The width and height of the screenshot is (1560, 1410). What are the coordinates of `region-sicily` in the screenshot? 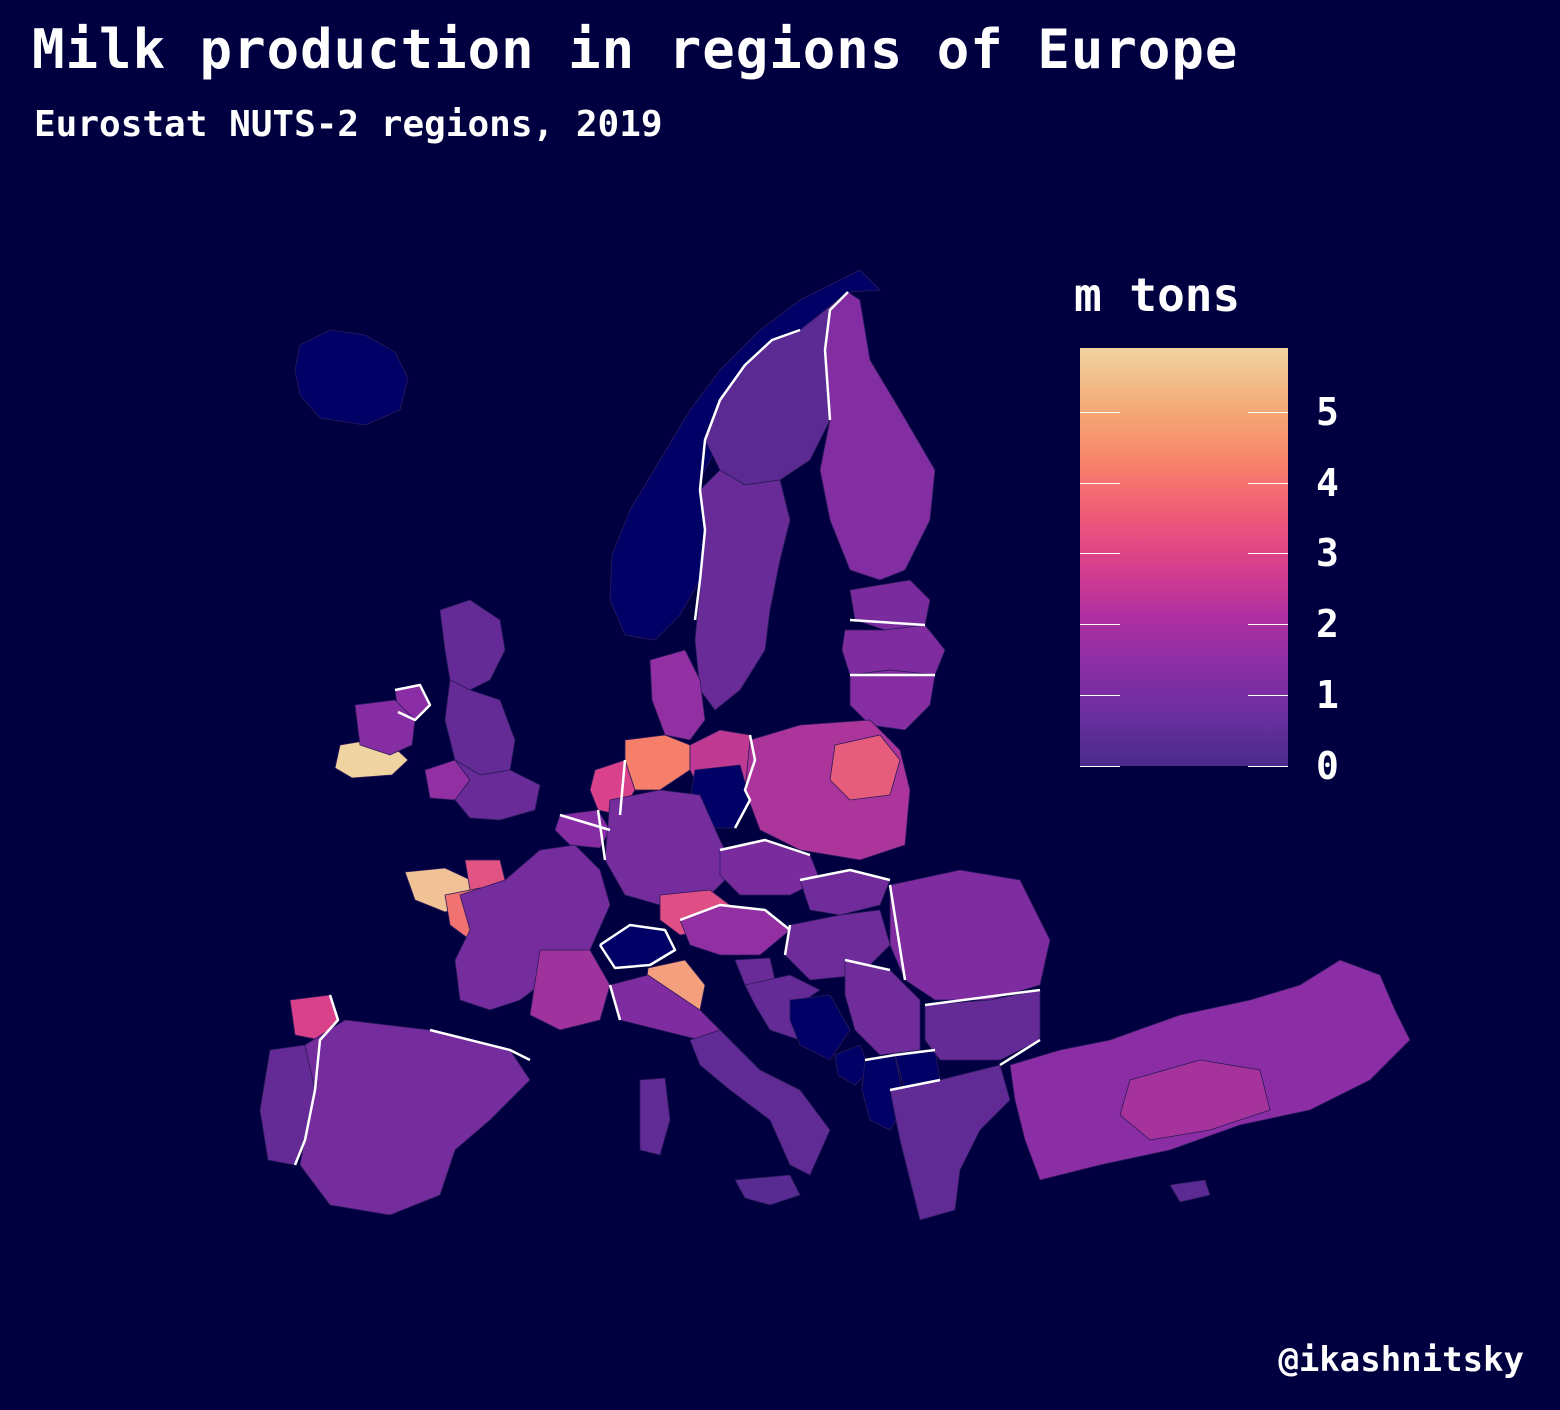 It's located at (767, 1190).